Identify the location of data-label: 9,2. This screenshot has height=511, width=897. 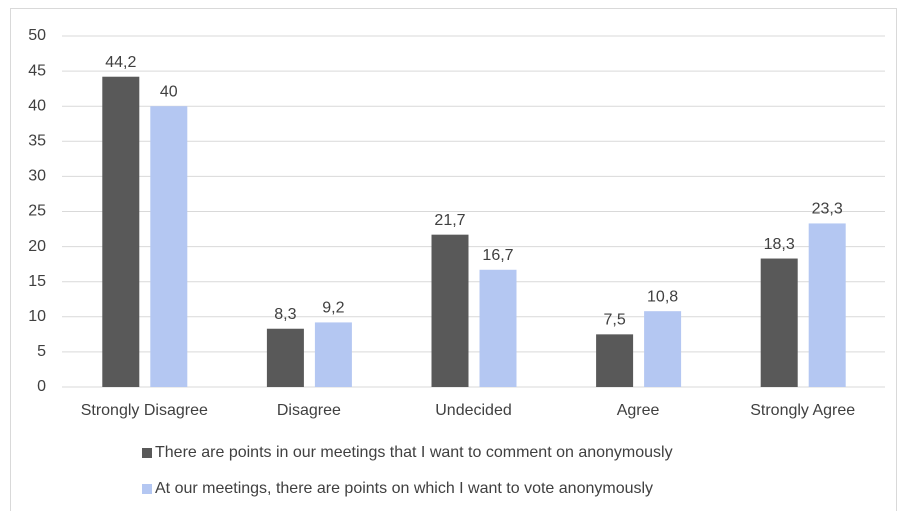
(333, 308).